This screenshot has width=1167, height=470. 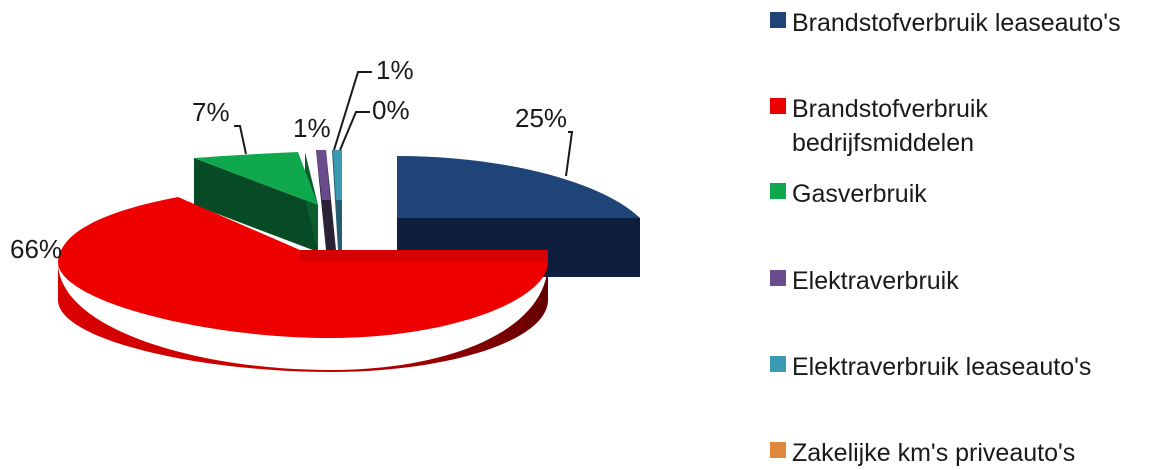 What do you see at coordinates (518, 187) in the screenshot?
I see `slice-brandstofverbruik-leaseautos` at bounding box center [518, 187].